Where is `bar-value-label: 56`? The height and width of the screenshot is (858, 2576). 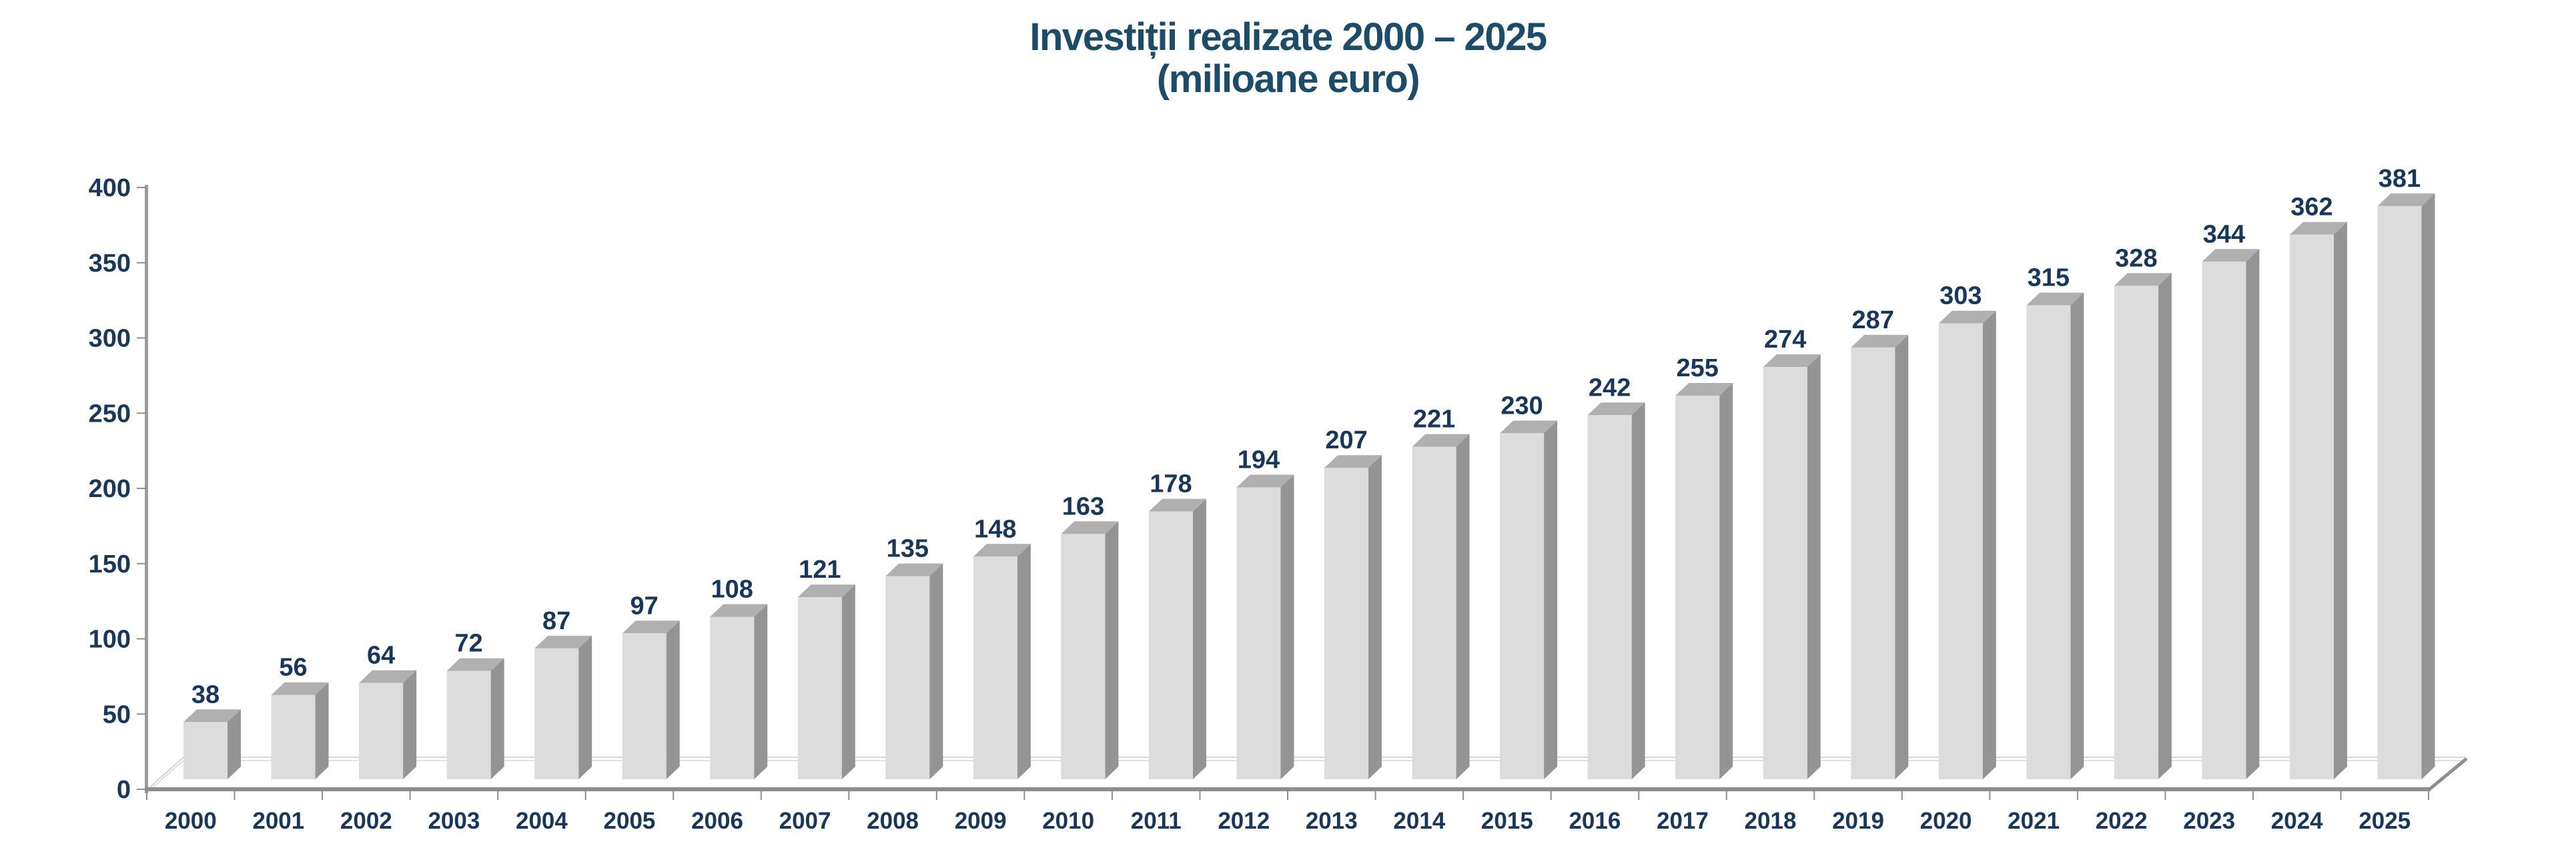 bar-value-label: 56 is located at coordinates (293, 668).